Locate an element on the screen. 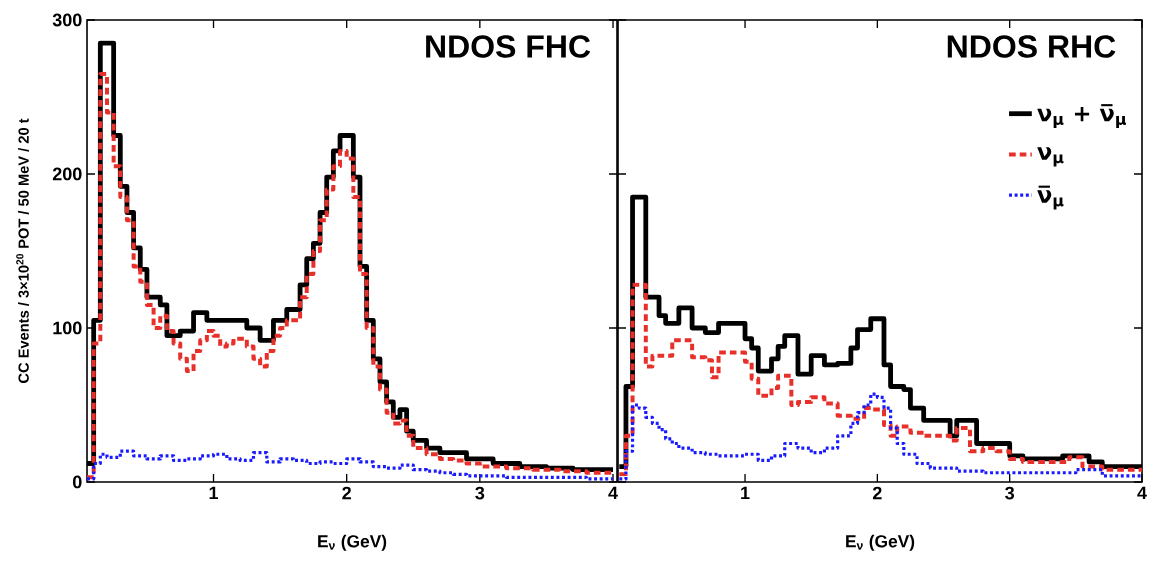  legend-label: ν$_{μ}$ is located at coordinates (1050, 157).